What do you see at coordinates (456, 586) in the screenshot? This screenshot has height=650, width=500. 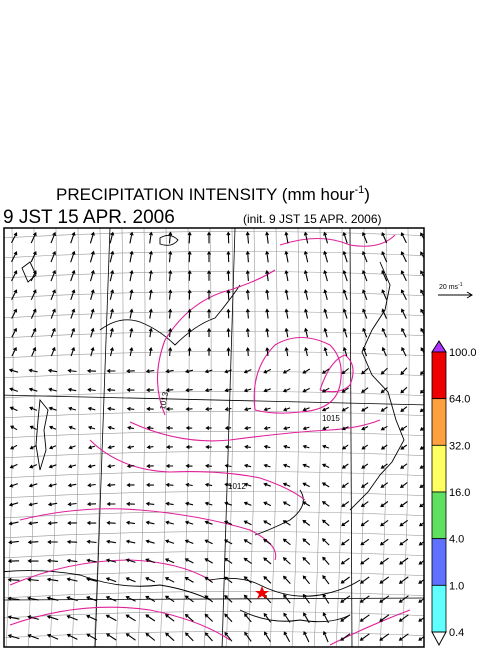 I see `colorbar-label: 1.0` at bounding box center [456, 586].